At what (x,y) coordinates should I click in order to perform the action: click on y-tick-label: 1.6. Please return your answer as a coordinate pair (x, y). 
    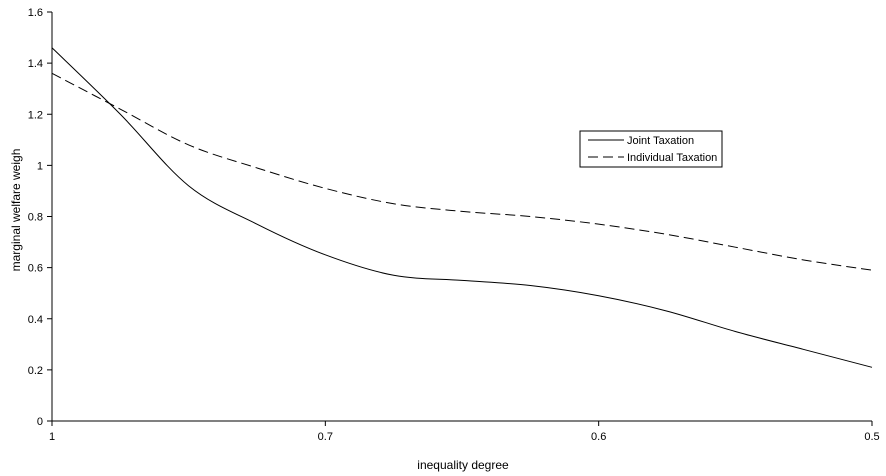
    Looking at the image, I should click on (35, 13).